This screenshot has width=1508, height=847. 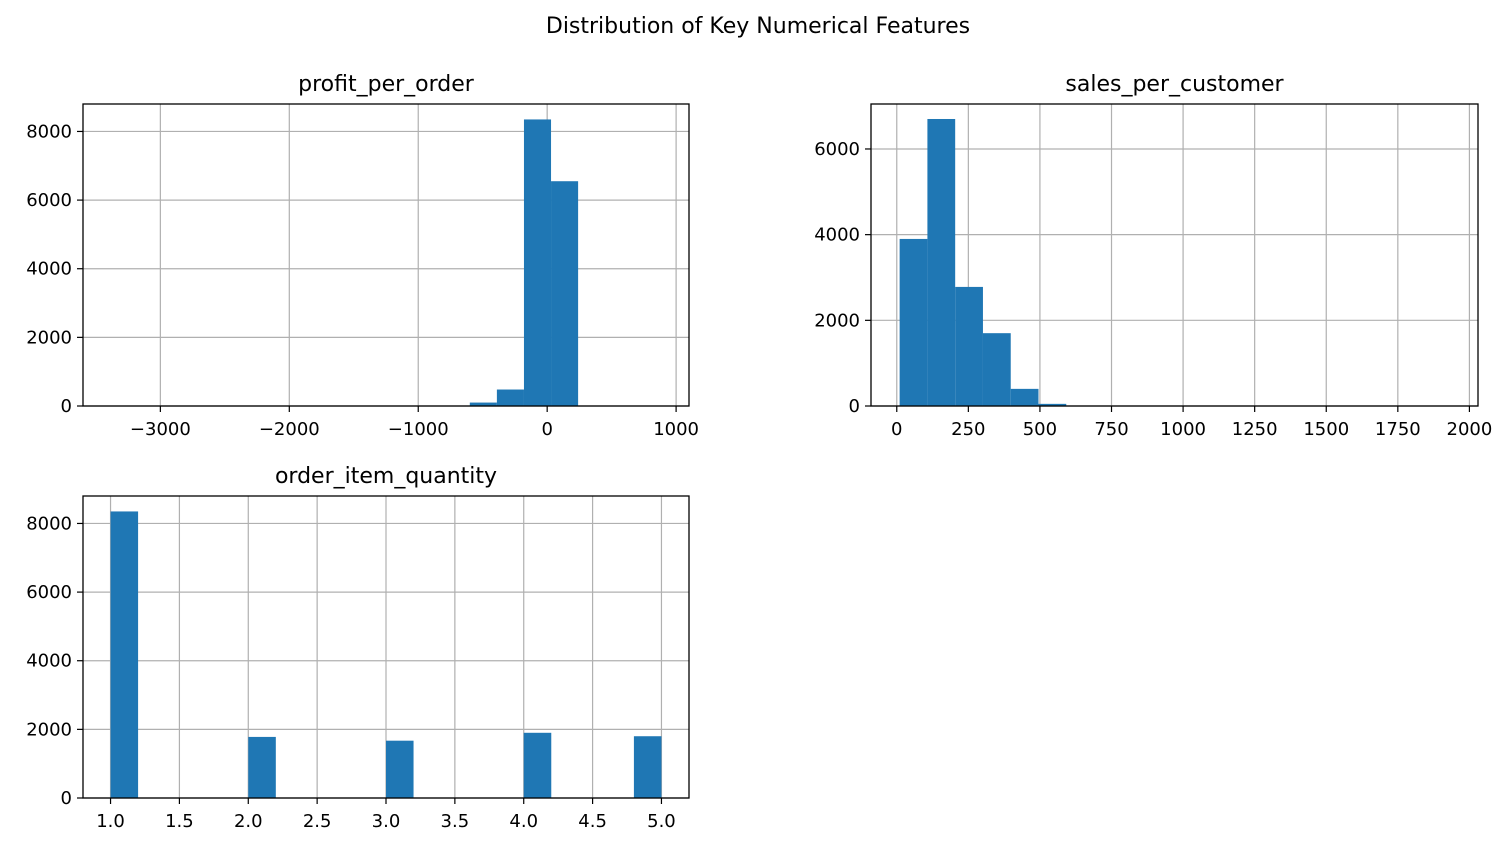 What do you see at coordinates (455, 821) in the screenshot?
I see `x-tick-label: 3.5` at bounding box center [455, 821].